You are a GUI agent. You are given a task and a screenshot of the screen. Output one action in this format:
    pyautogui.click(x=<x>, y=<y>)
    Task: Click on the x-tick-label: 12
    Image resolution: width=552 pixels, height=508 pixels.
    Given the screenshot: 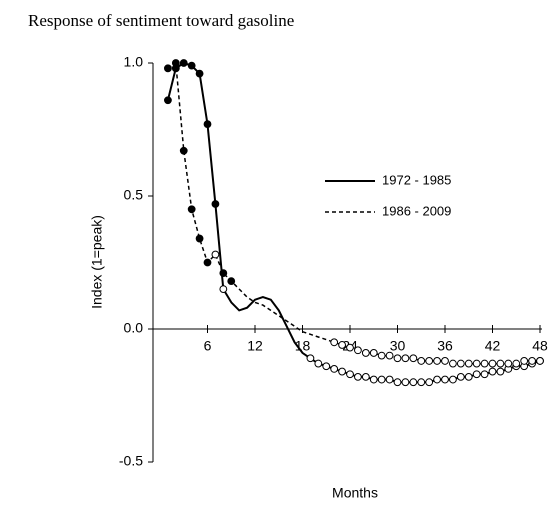 What is the action you would take?
    pyautogui.click(x=255, y=346)
    